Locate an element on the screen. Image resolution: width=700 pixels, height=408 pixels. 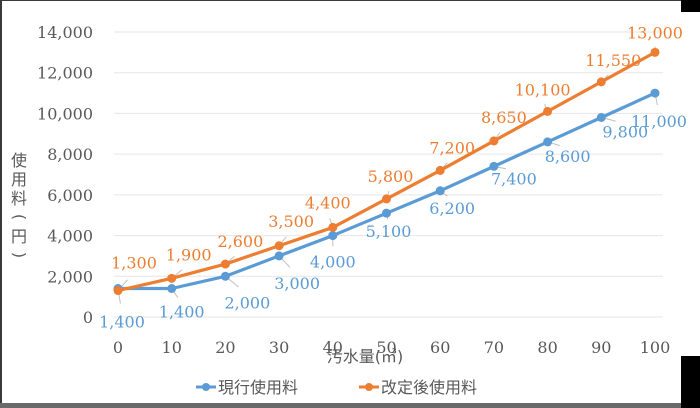
x-tick-label: 50 is located at coordinates (386, 347).